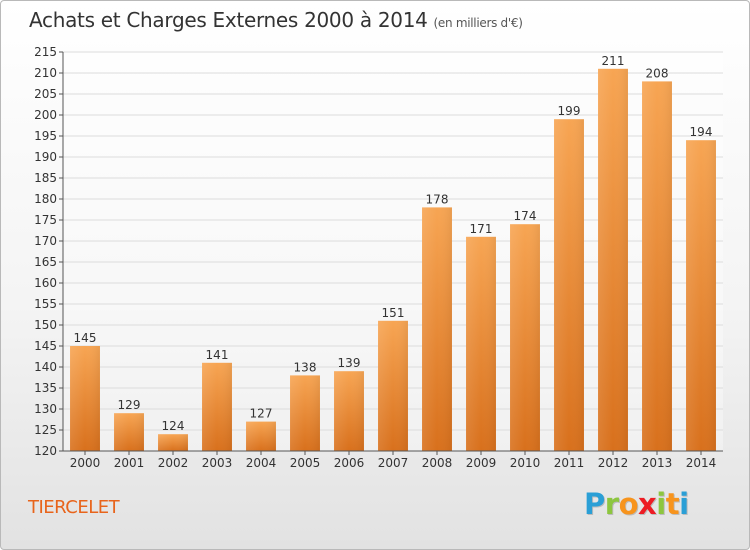 The image size is (750, 550). What do you see at coordinates (45, 325) in the screenshot?
I see `y-tick-label: 150` at bounding box center [45, 325].